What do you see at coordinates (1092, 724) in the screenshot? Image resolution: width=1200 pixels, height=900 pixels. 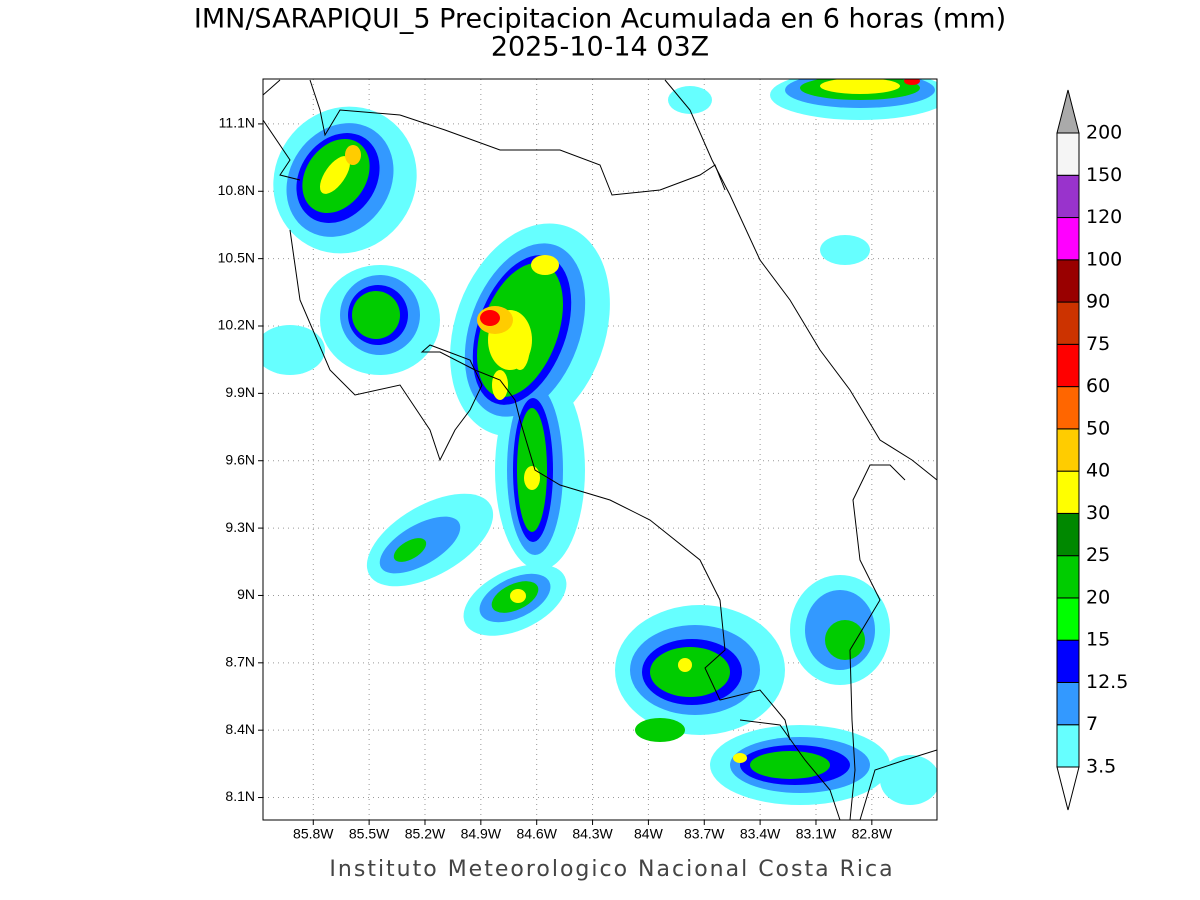 I see `colorbar-label: 7` at bounding box center [1092, 724].